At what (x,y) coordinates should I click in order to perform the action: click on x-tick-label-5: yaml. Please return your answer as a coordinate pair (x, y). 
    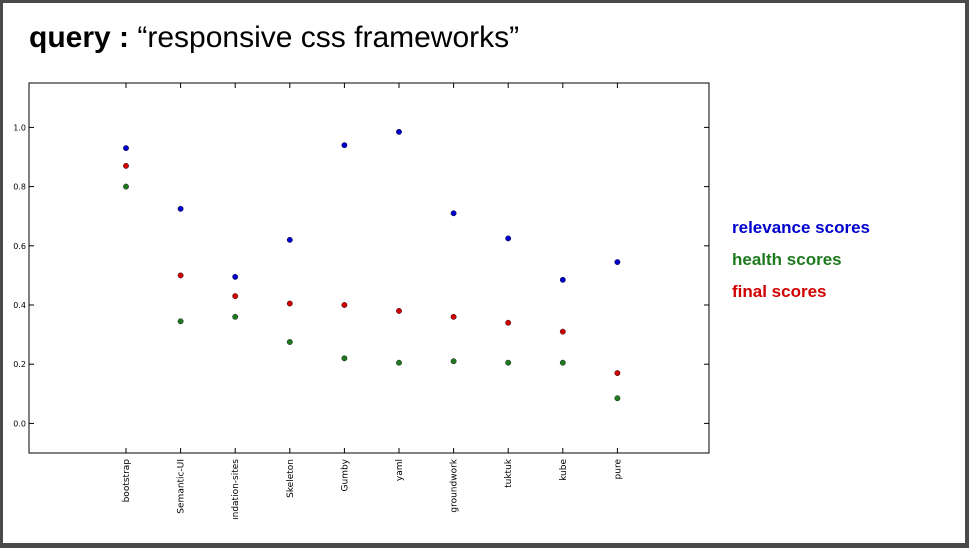
    Looking at the image, I should click on (400, 470).